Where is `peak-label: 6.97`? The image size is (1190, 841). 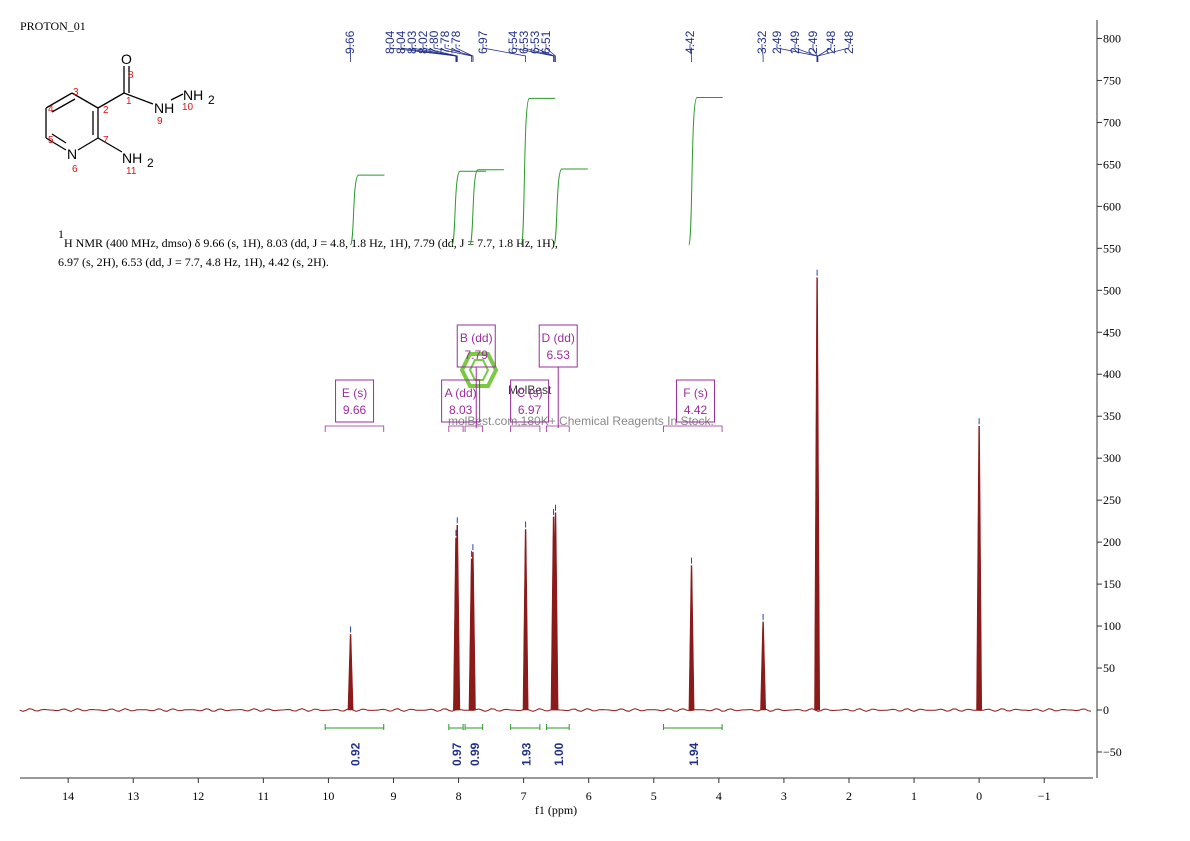 peak-label: 6.97 is located at coordinates (483, 42).